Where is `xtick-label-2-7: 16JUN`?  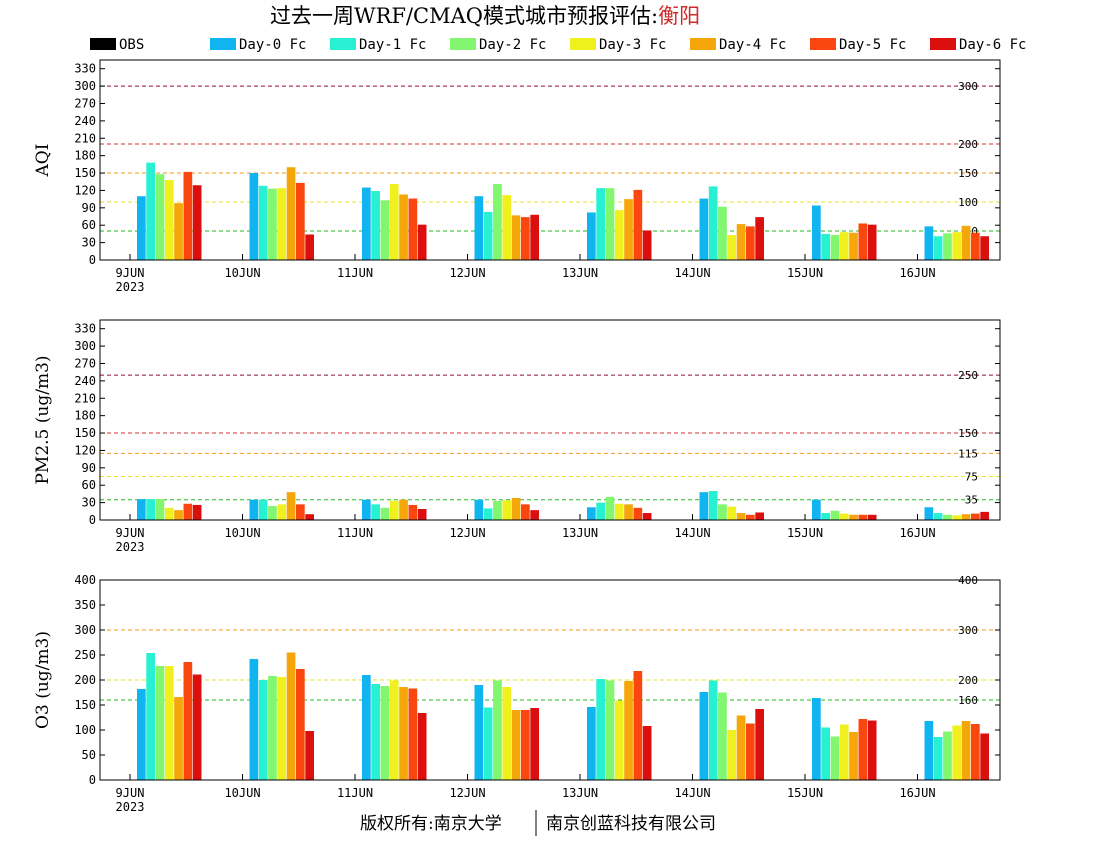
xtick-label-2-7: 16JUN is located at coordinates (917, 793).